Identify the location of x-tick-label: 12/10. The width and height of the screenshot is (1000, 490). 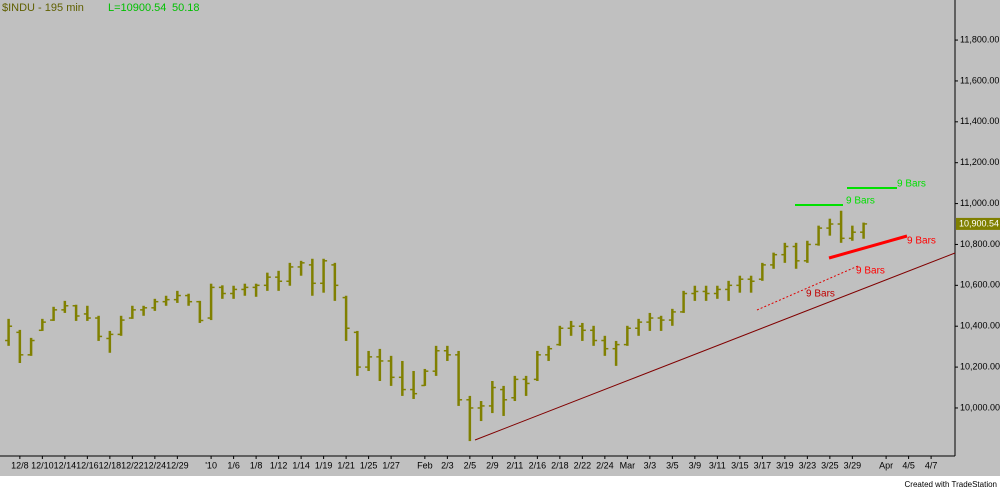
(42, 465).